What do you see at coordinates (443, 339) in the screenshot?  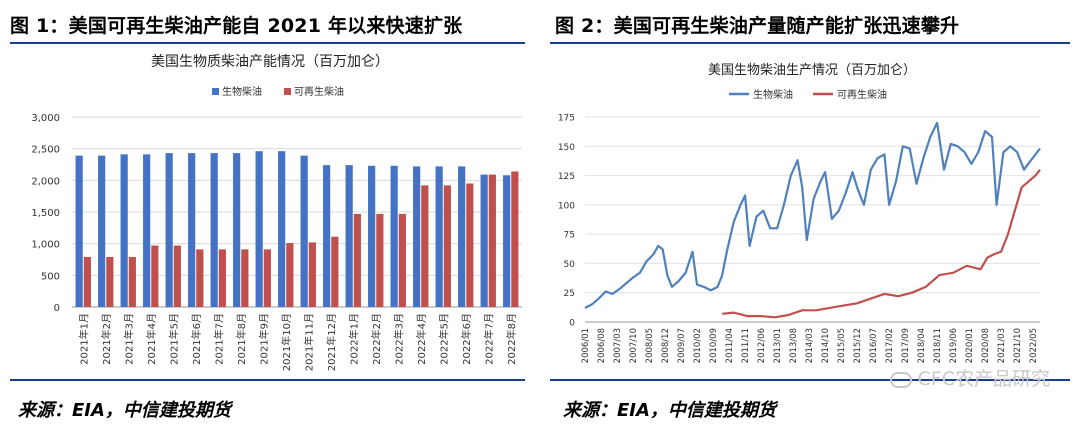 I see `x-tick-label: 2022年5月` at bounding box center [443, 339].